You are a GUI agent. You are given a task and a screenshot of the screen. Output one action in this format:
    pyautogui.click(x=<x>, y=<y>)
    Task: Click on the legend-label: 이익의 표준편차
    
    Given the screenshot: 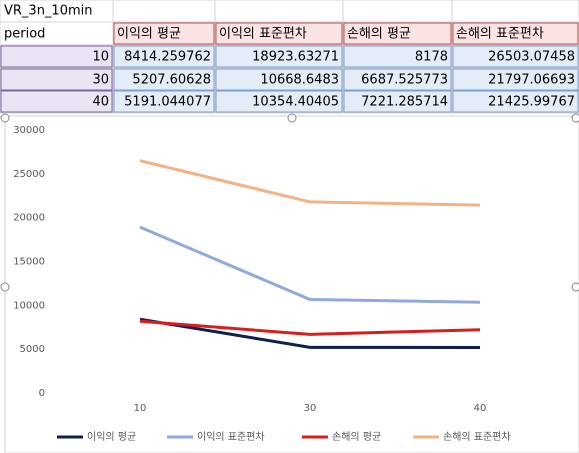 What is the action you would take?
    pyautogui.click(x=231, y=437)
    